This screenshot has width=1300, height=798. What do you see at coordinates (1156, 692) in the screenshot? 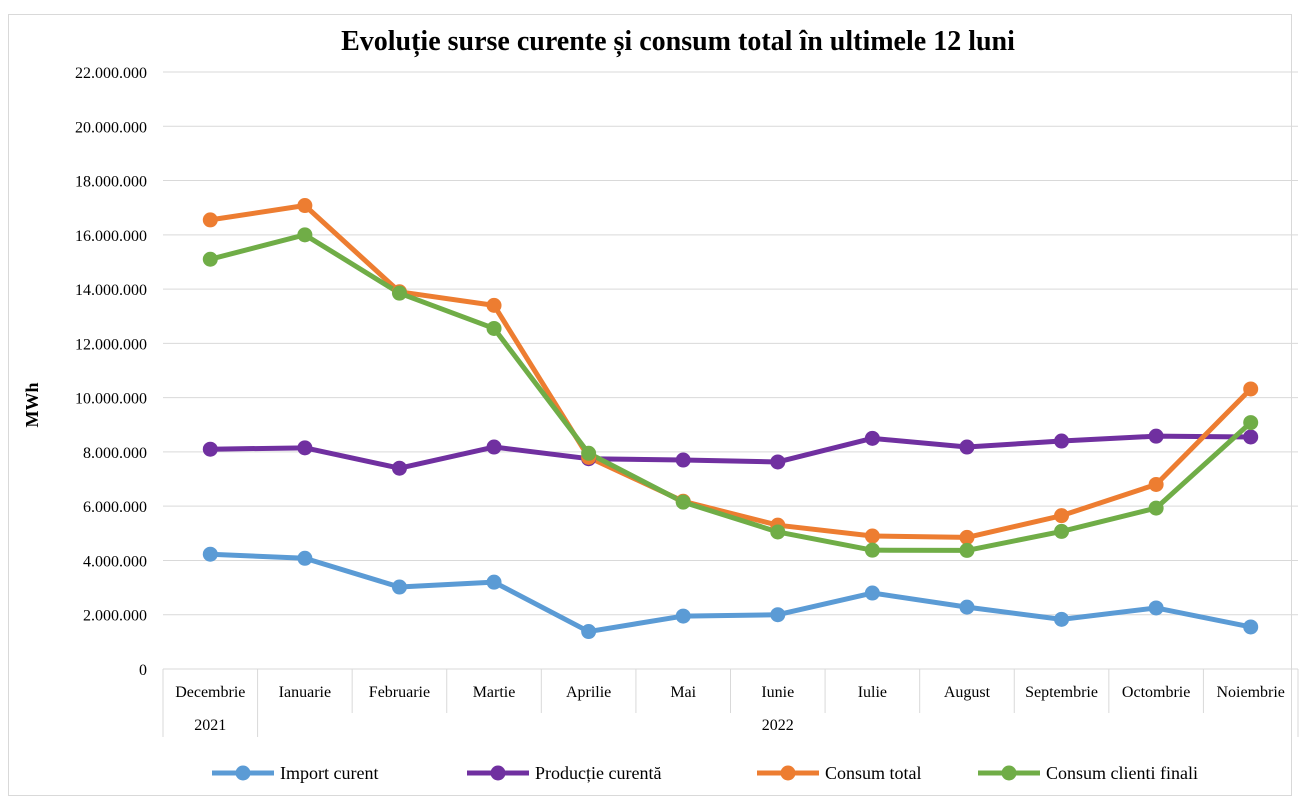
I see `x-tick-label: Octombrie` at bounding box center [1156, 692].